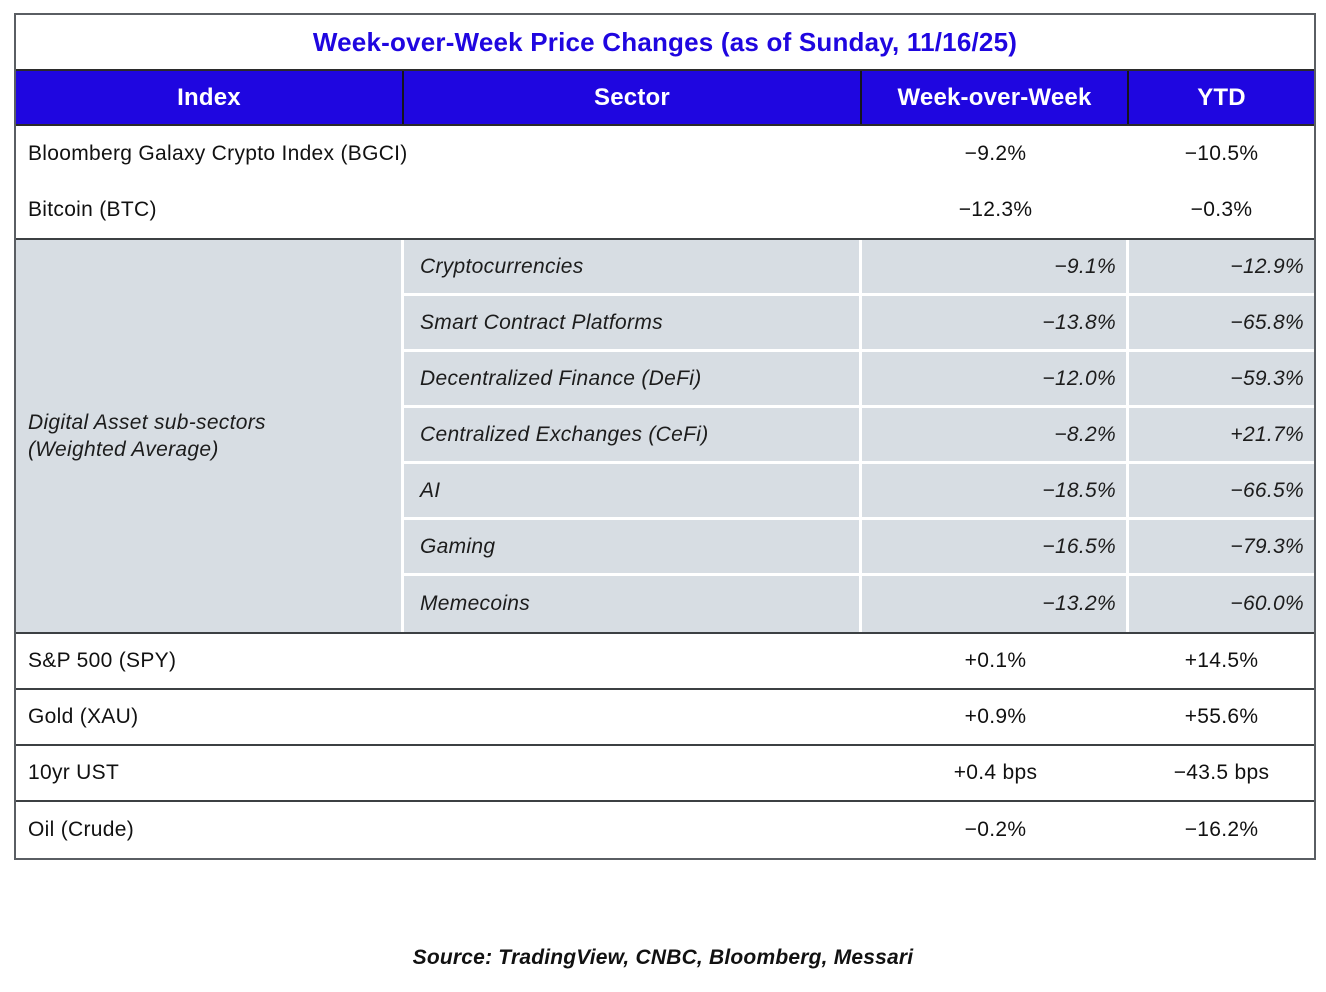 The height and width of the screenshot is (992, 1326). Describe the element at coordinates (995, 268) in the screenshot. I see `subsector-wow-value: −9.1%` at that location.